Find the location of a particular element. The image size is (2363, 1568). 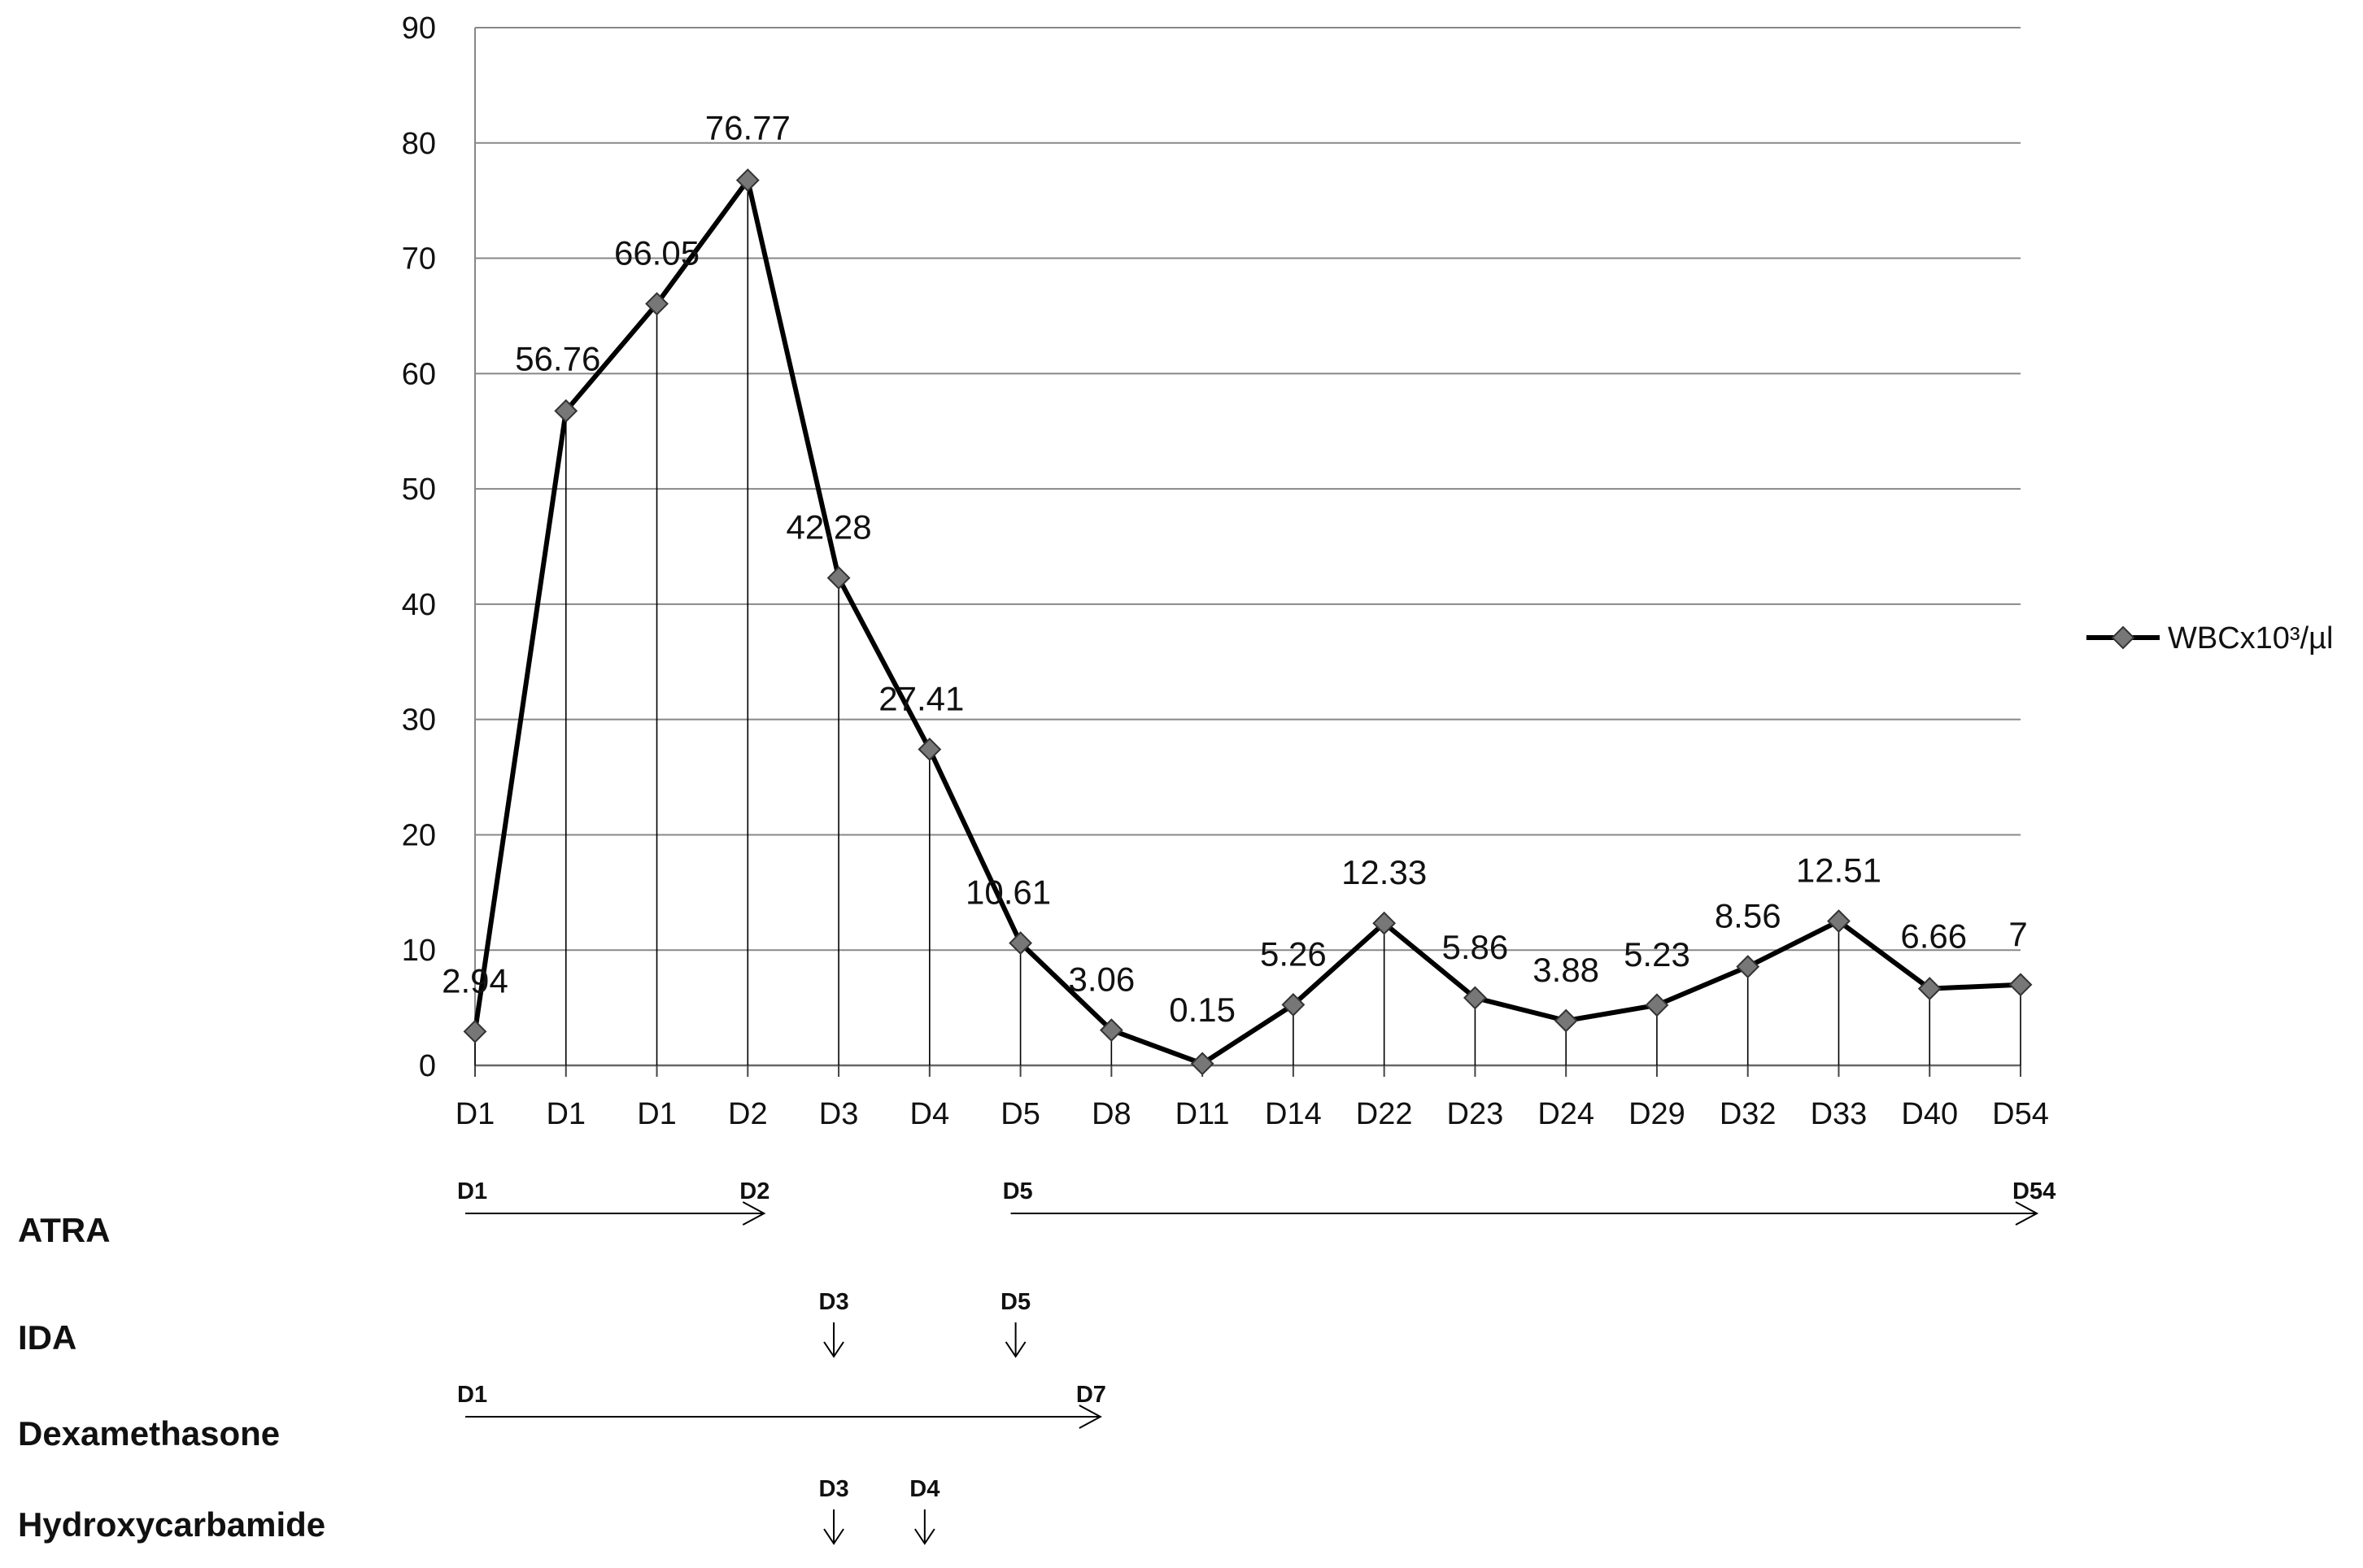

legend-marker is located at coordinates (2123, 637).